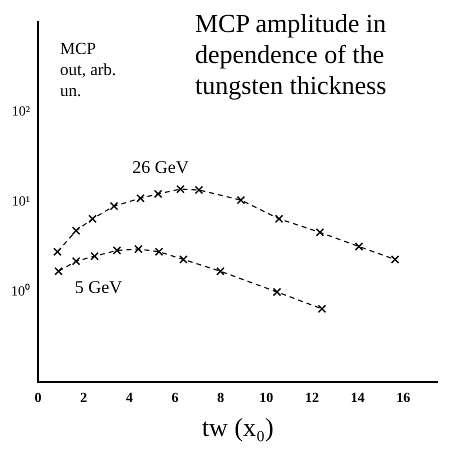 This screenshot has width=452, height=457. What do you see at coordinates (129, 398) in the screenshot?
I see `x-tick-label: 4` at bounding box center [129, 398].